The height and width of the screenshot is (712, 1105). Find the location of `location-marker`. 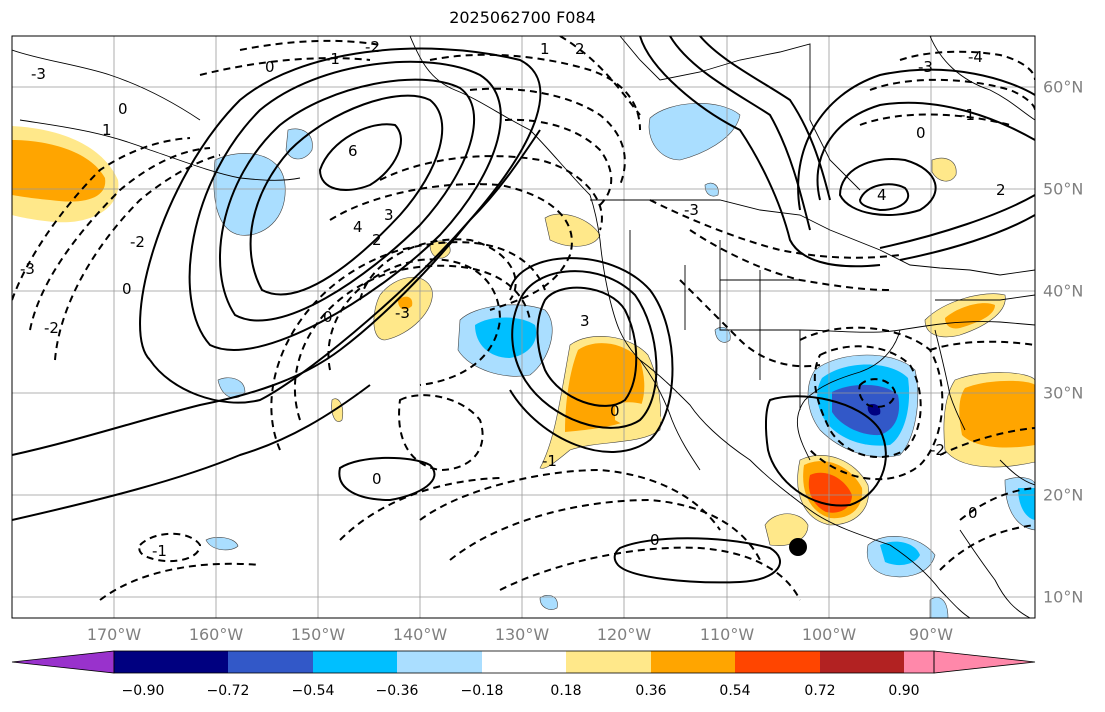

location-marker is located at coordinates (798, 547).